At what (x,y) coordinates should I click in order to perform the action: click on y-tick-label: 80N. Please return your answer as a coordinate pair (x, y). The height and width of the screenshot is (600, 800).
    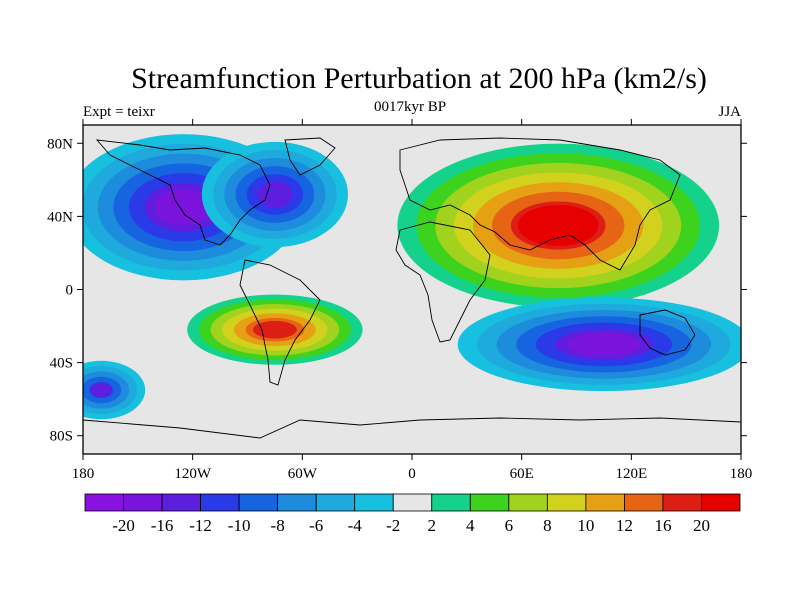
    Looking at the image, I should click on (60, 144).